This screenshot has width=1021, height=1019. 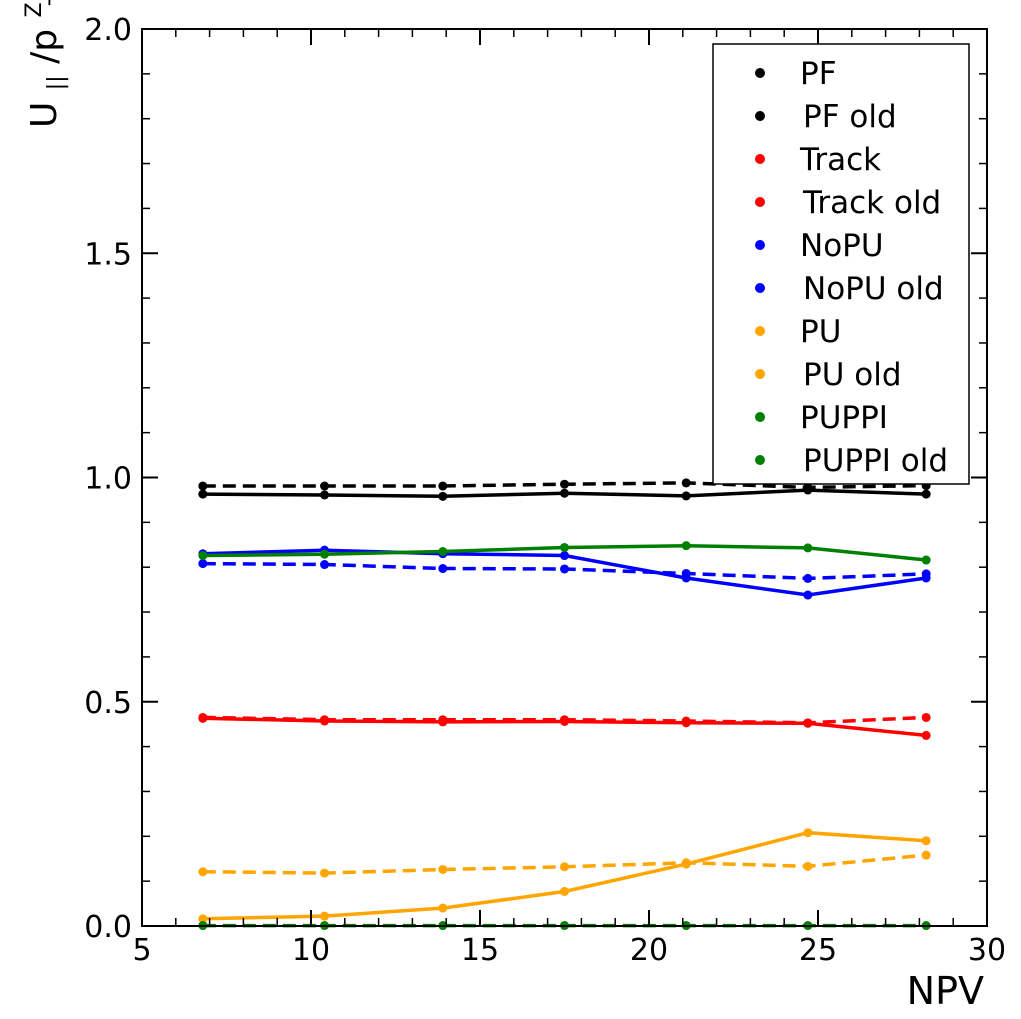 I want to click on y-axis-title-mid: /p, so click(x=44, y=46).